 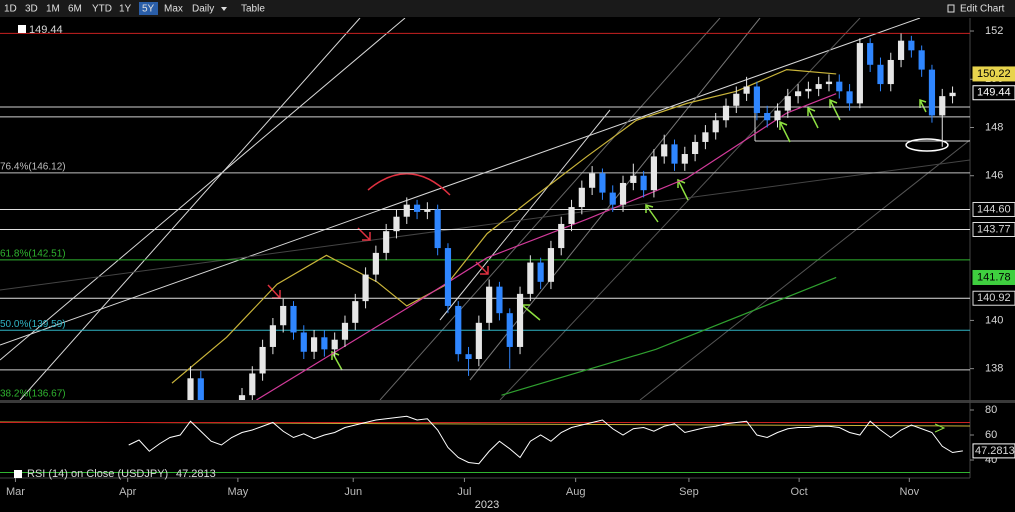 What do you see at coordinates (196, 474) in the screenshot?
I see `rsi-legend-value: 47.2813` at bounding box center [196, 474].